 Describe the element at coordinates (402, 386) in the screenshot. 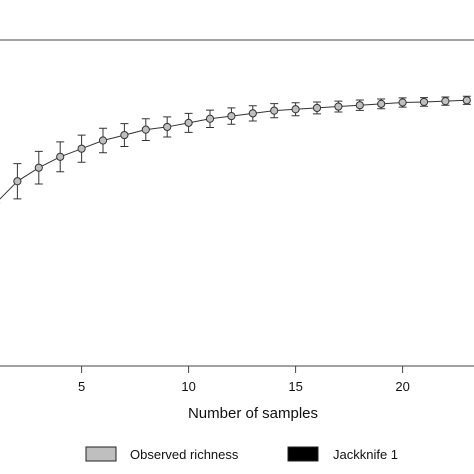

I see `x-tick-label-20: 20` at that location.